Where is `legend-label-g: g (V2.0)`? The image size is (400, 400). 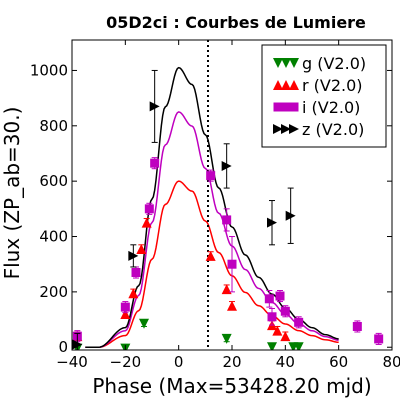
legend-label-g: g (V2.0) is located at coordinates (334, 63).